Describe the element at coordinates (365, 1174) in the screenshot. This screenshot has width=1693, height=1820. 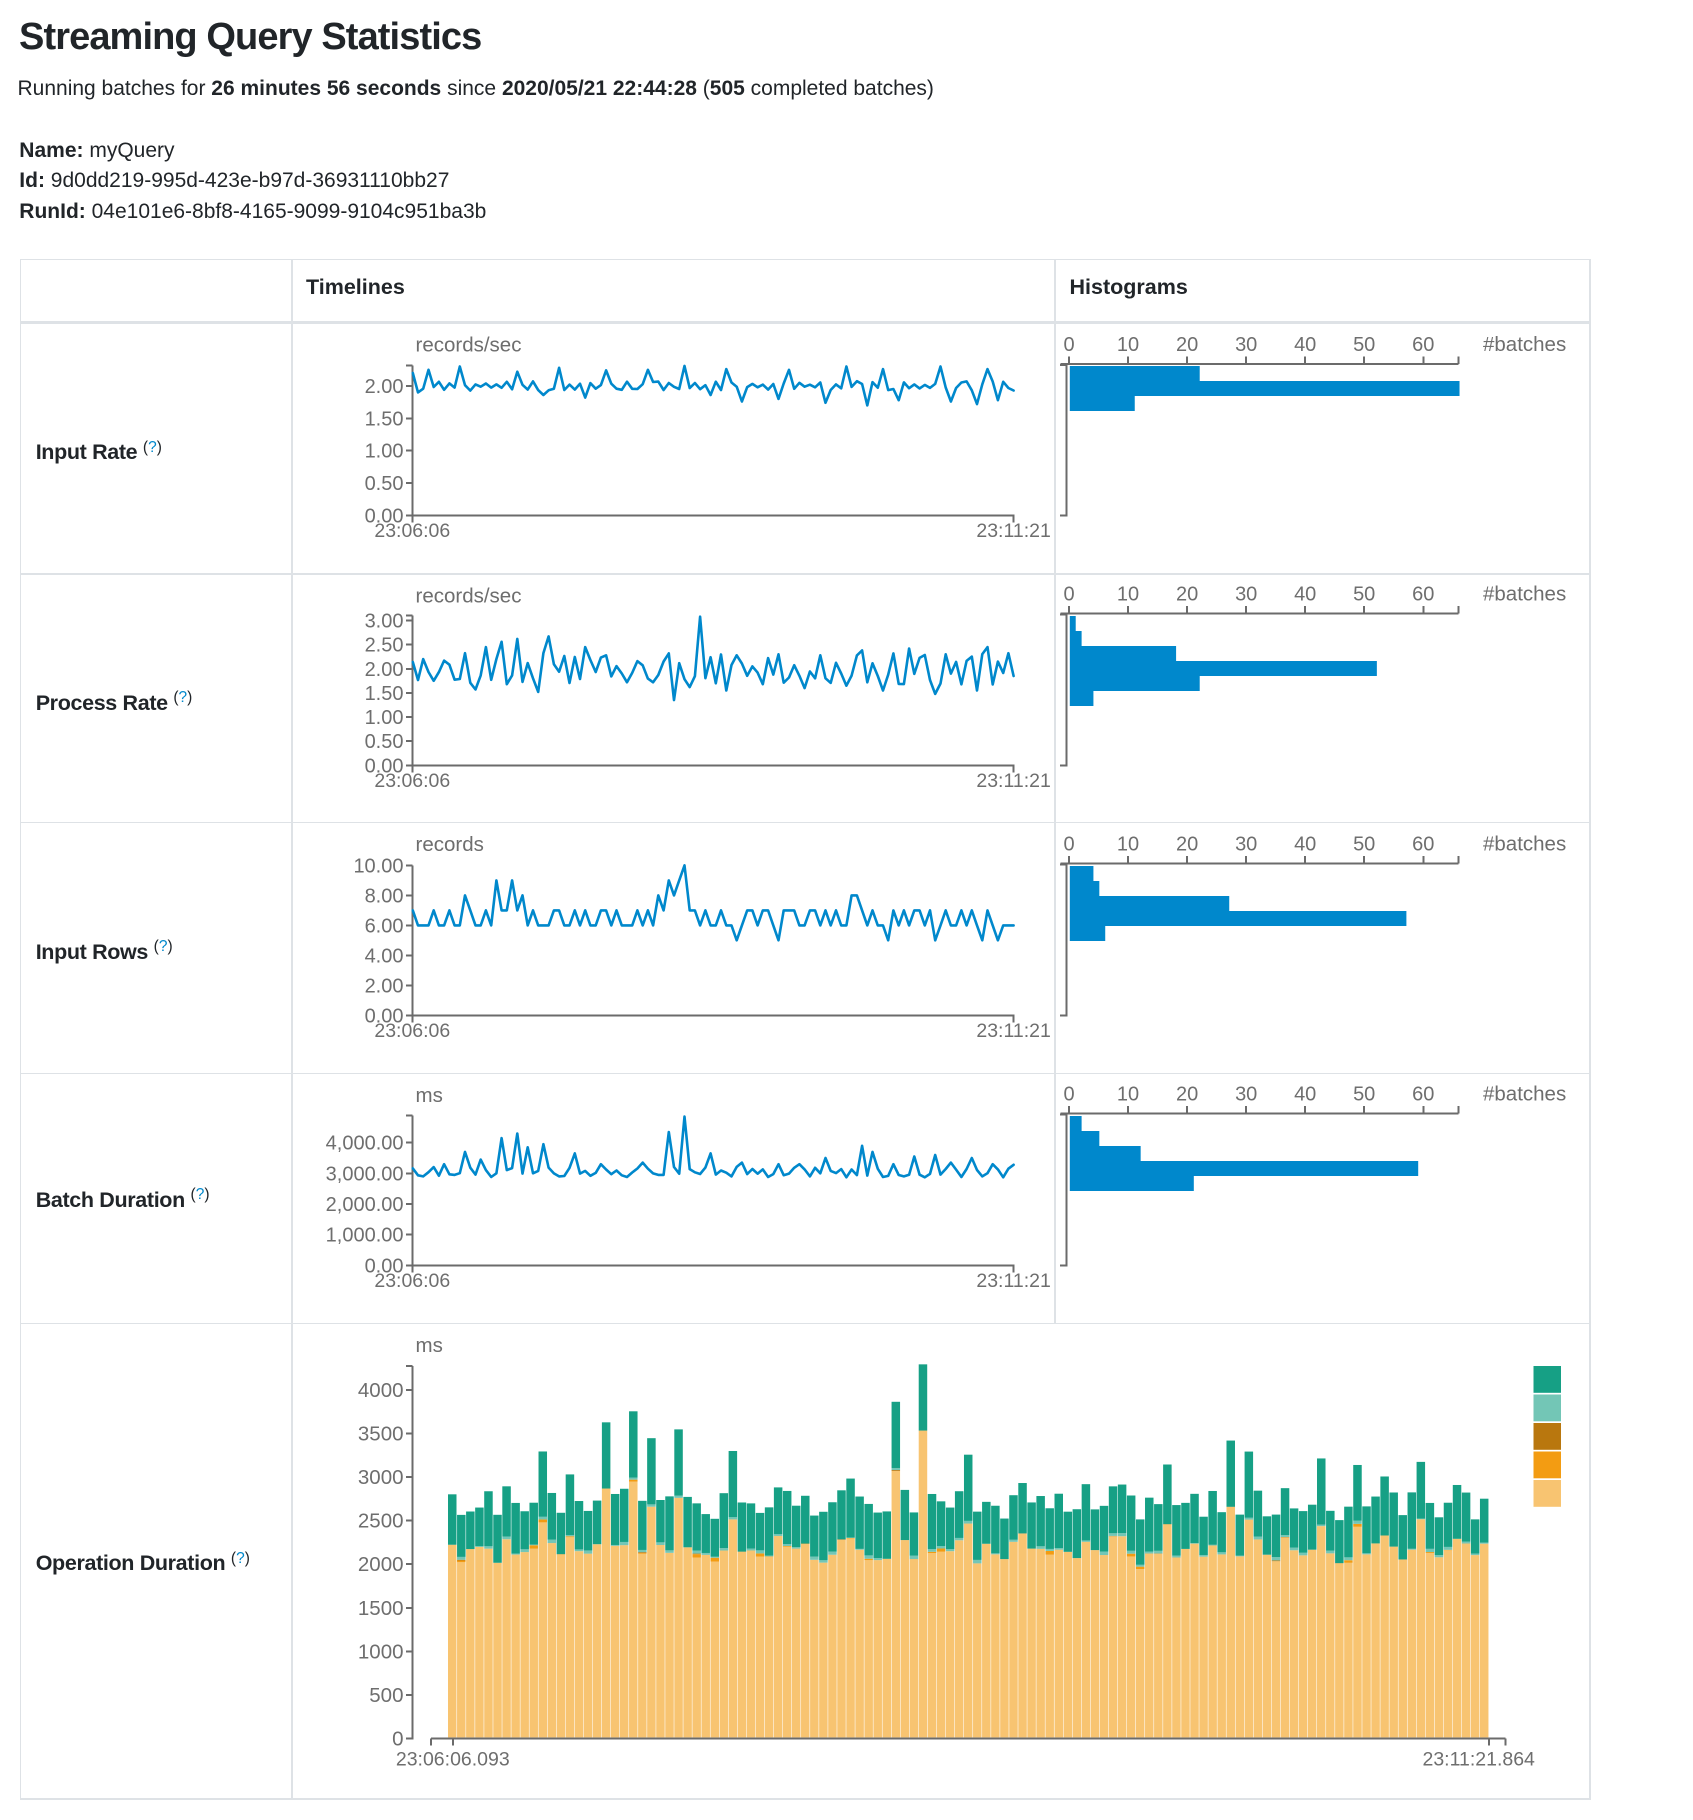
I see `svg-text: 3,000.00` at that location.